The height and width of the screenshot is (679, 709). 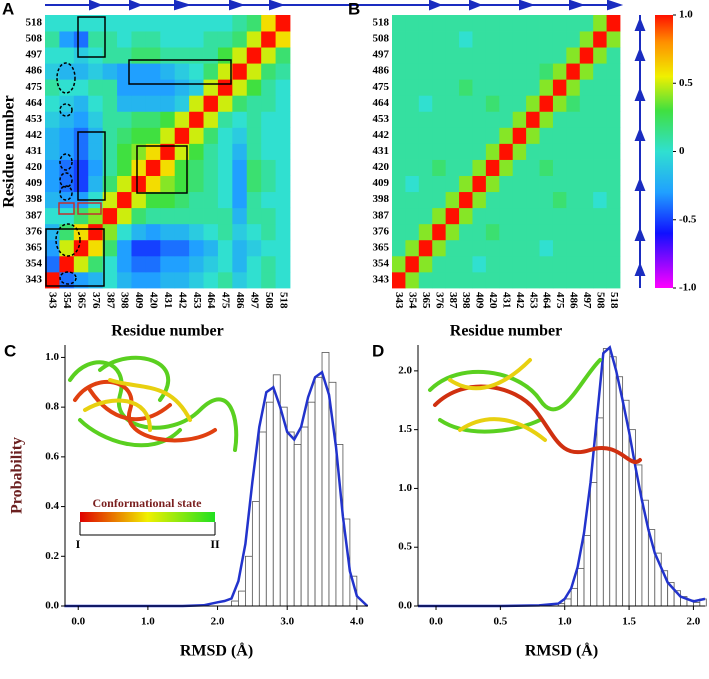 I want to click on y-tick-label: 475, so click(x=34, y=87).